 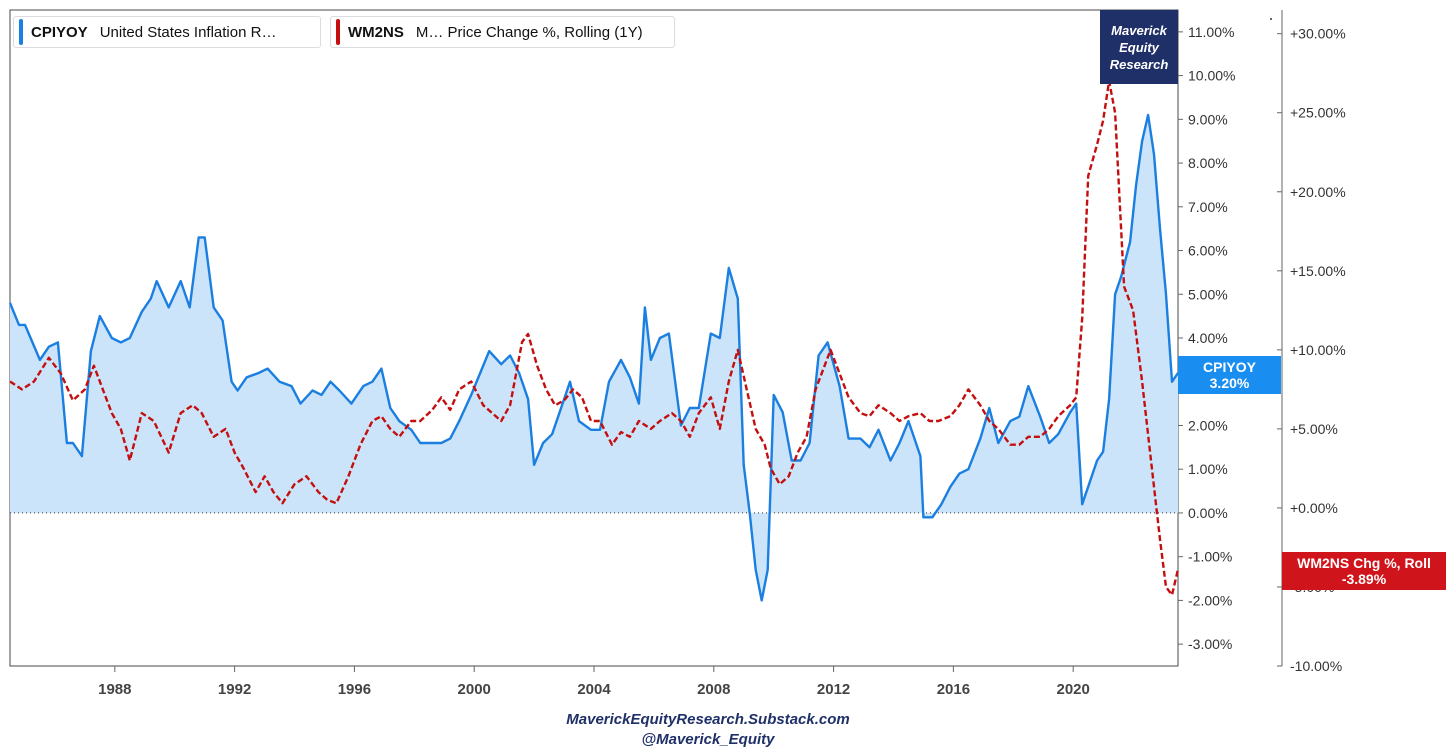 I want to click on left-tick-label: -1.00%, so click(x=1210, y=557).